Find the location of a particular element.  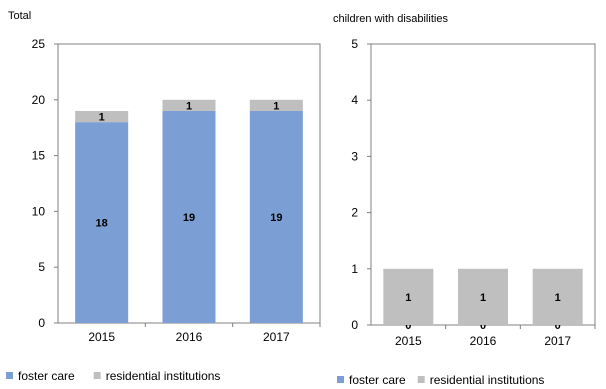

chart-1-y-tick-label: 1 is located at coordinates (354, 269).